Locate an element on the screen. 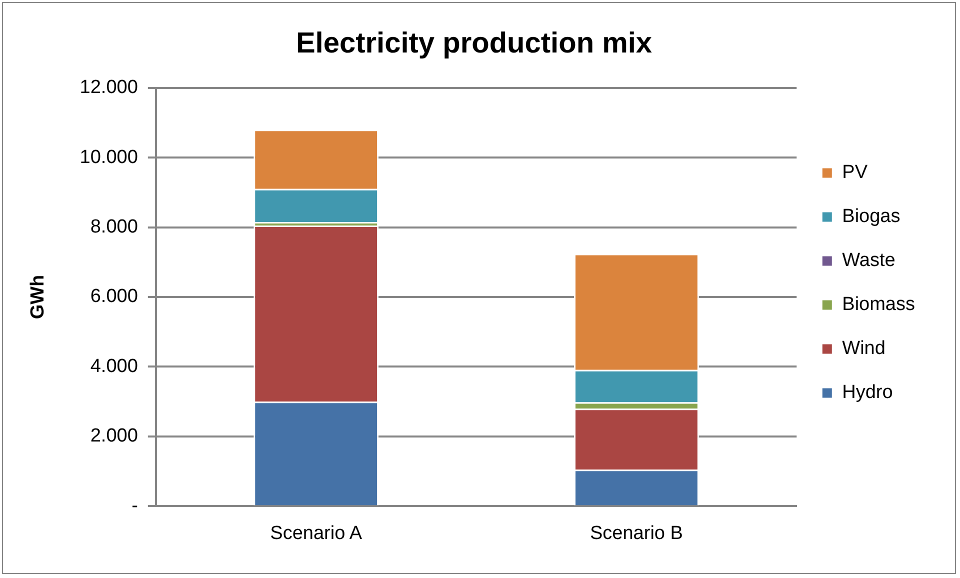  chart-title: Electricity production mix is located at coordinates (474, 43).